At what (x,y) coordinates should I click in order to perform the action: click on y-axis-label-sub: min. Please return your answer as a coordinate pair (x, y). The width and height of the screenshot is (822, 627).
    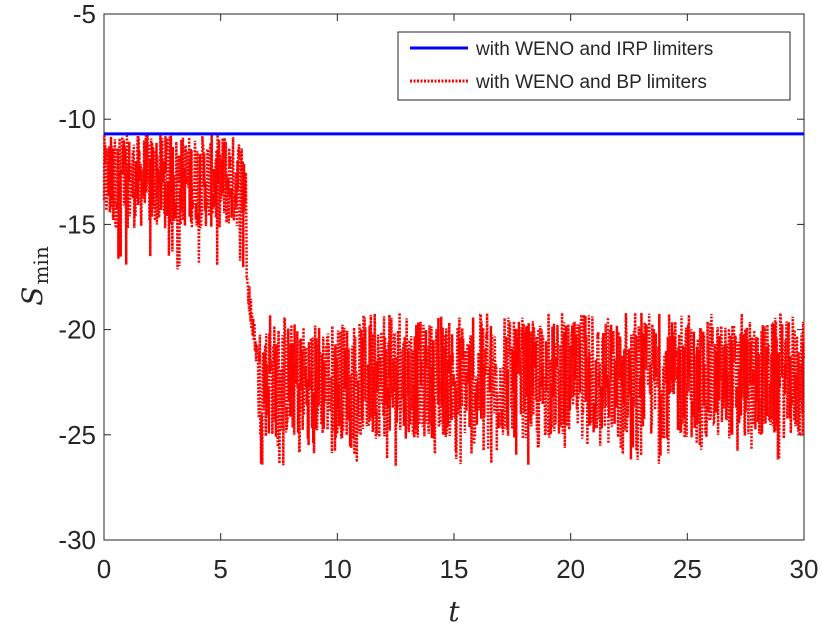
    Looking at the image, I should click on (41, 265).